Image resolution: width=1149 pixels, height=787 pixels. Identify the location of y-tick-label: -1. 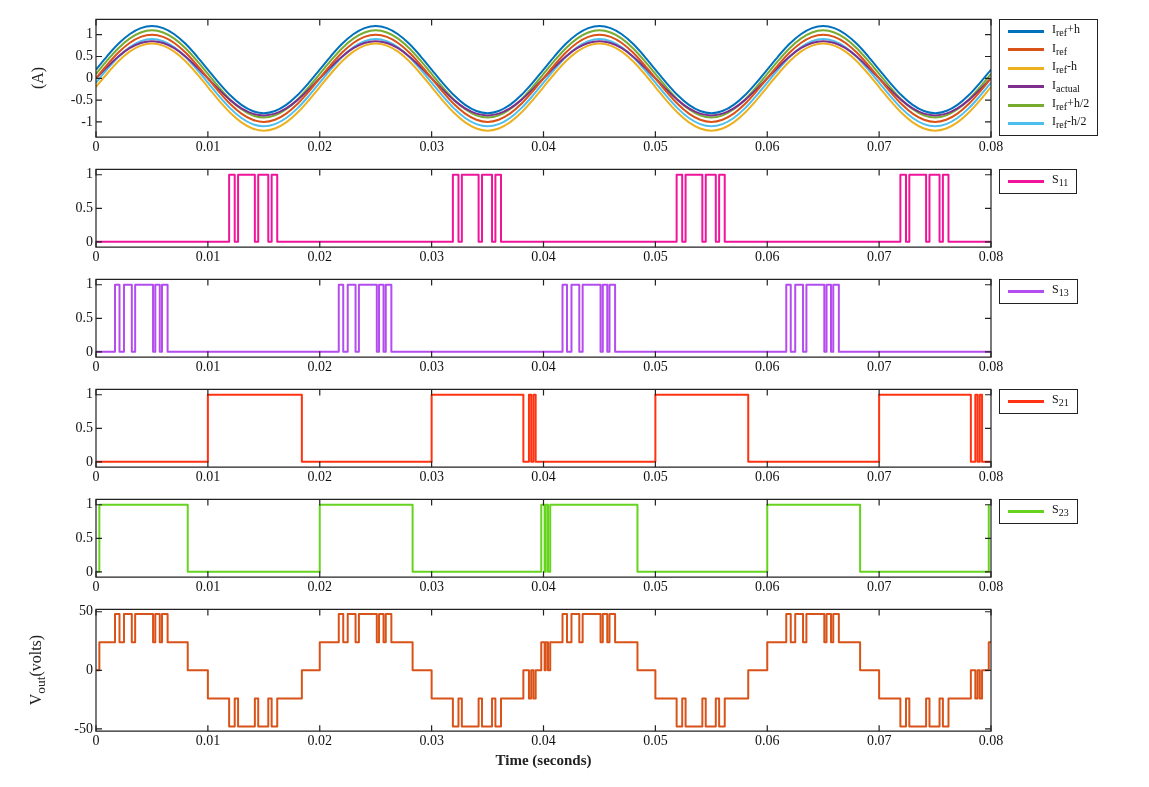
(87, 121).